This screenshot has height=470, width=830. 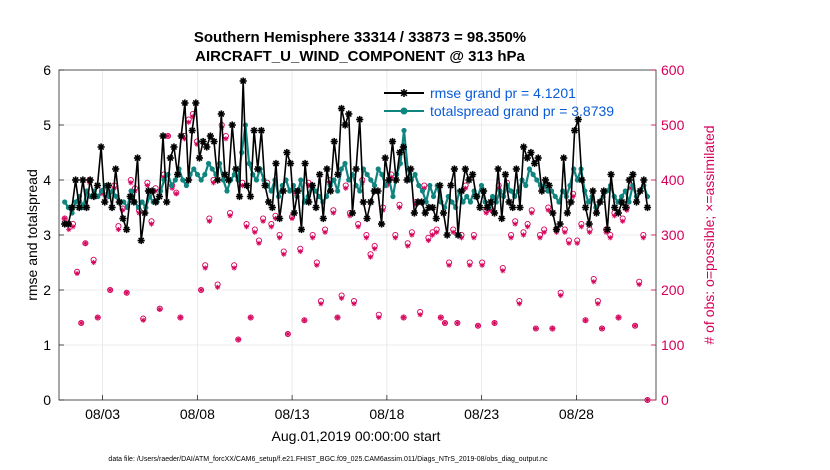 I want to click on x-tick-label: 08/03, so click(x=102, y=414).